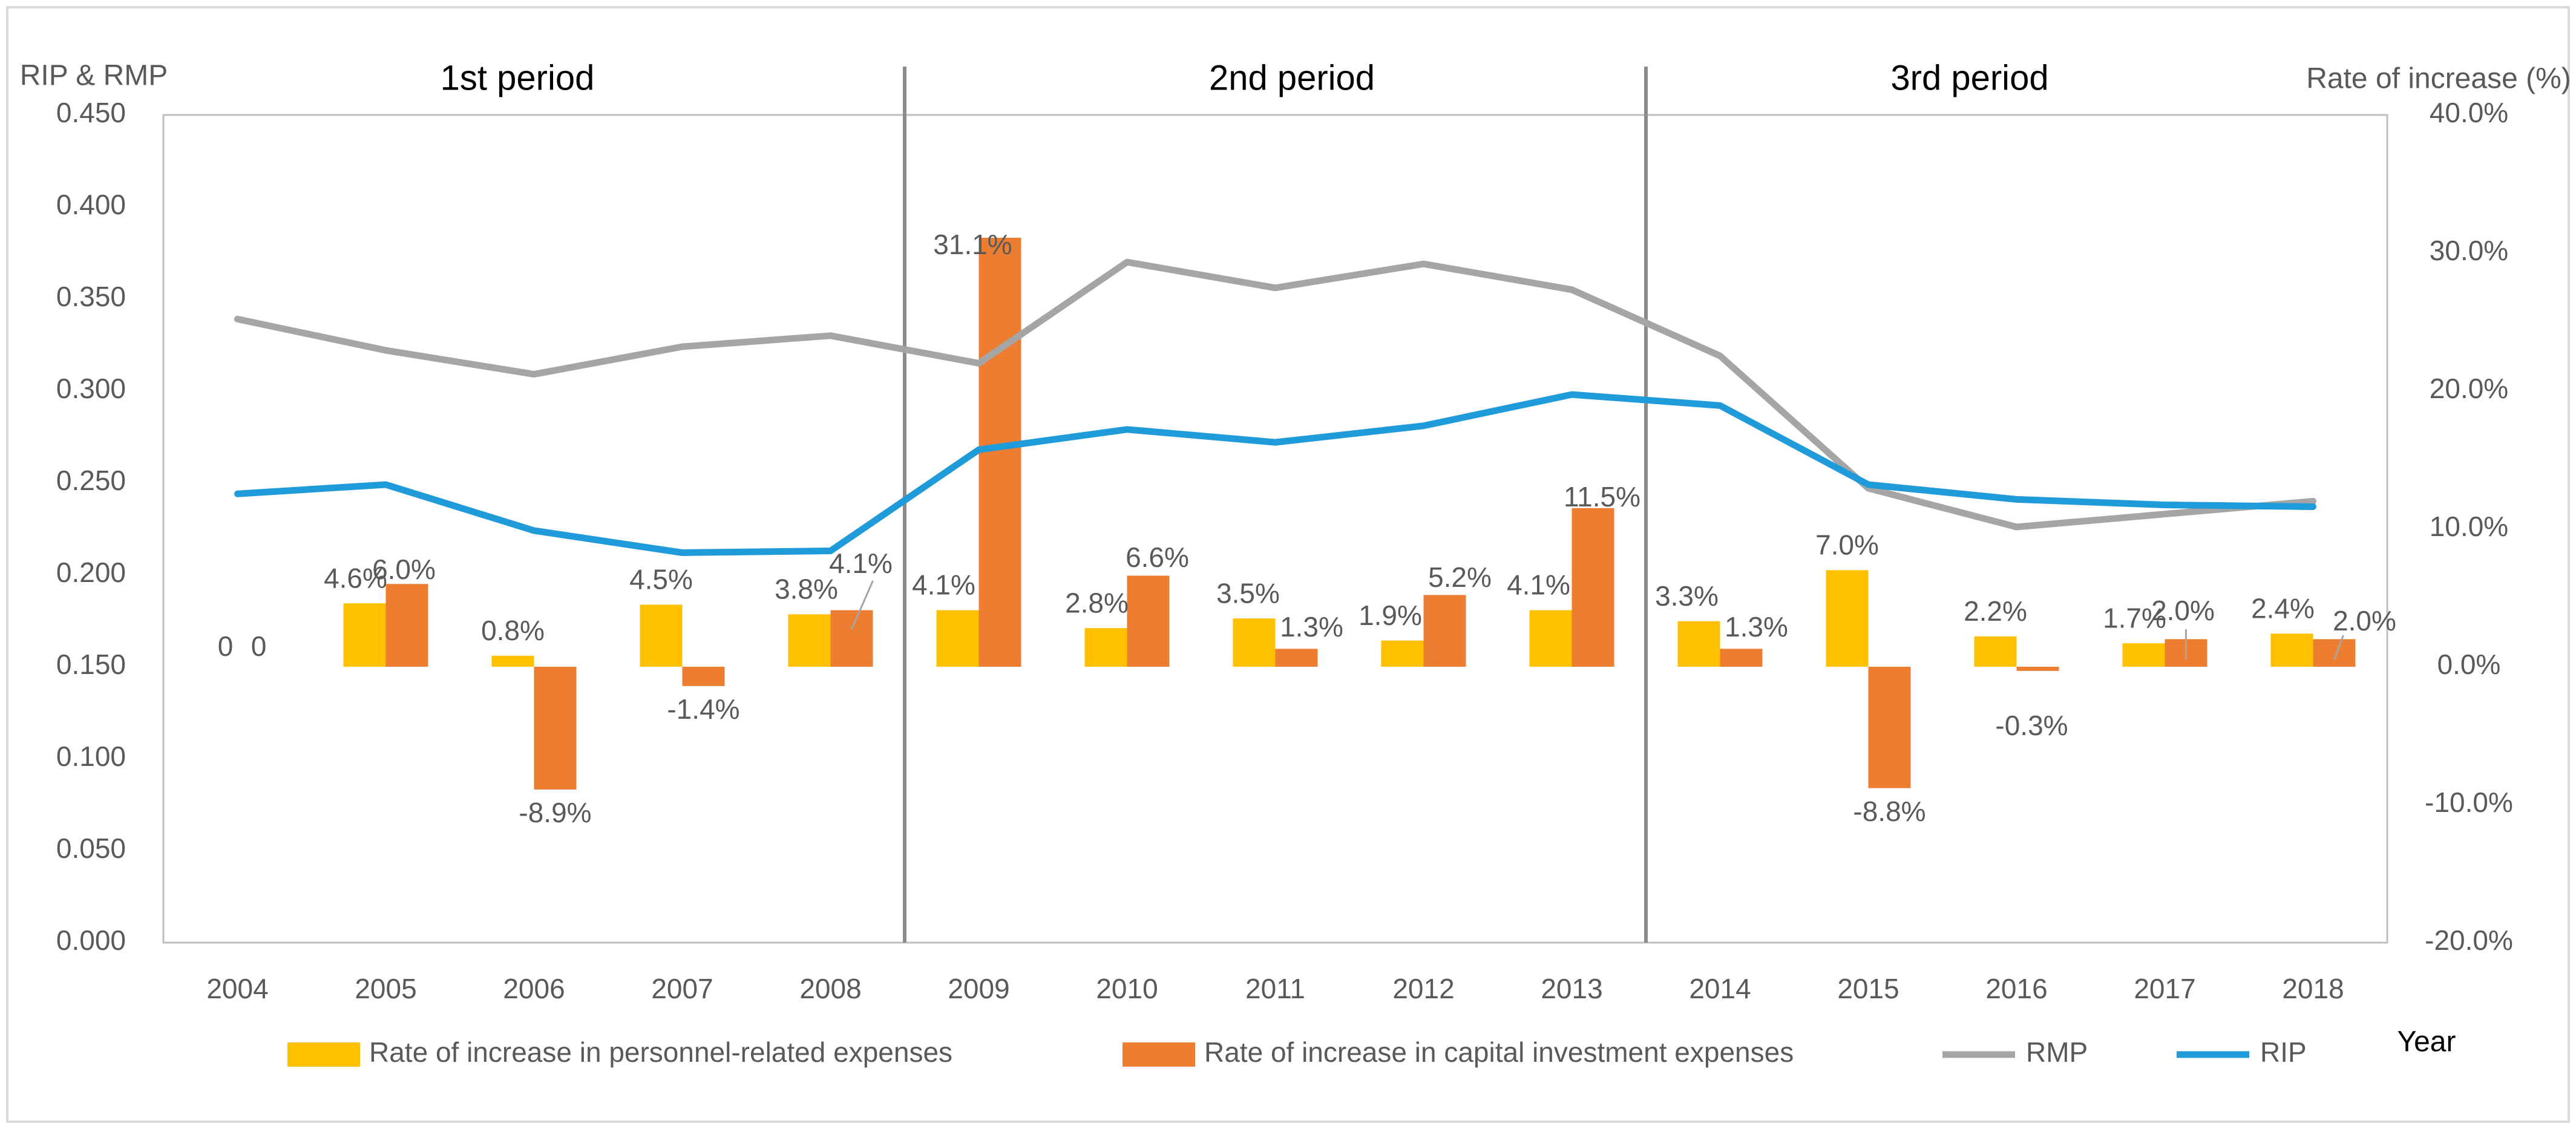  What do you see at coordinates (385, 988) in the screenshot?
I see `x-tick-label: 2005` at bounding box center [385, 988].